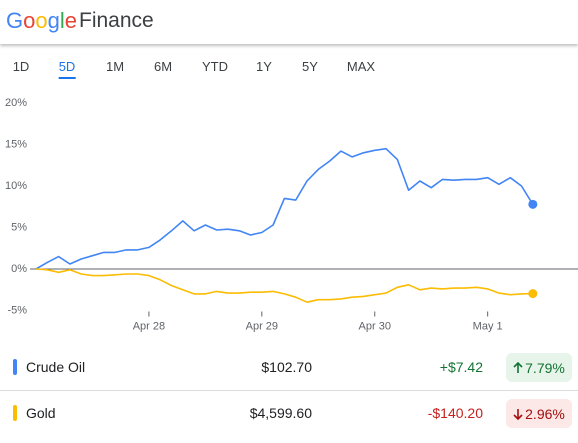 The image size is (578, 443). I want to click on quote-percent-pill: 7.79%, so click(539, 367).